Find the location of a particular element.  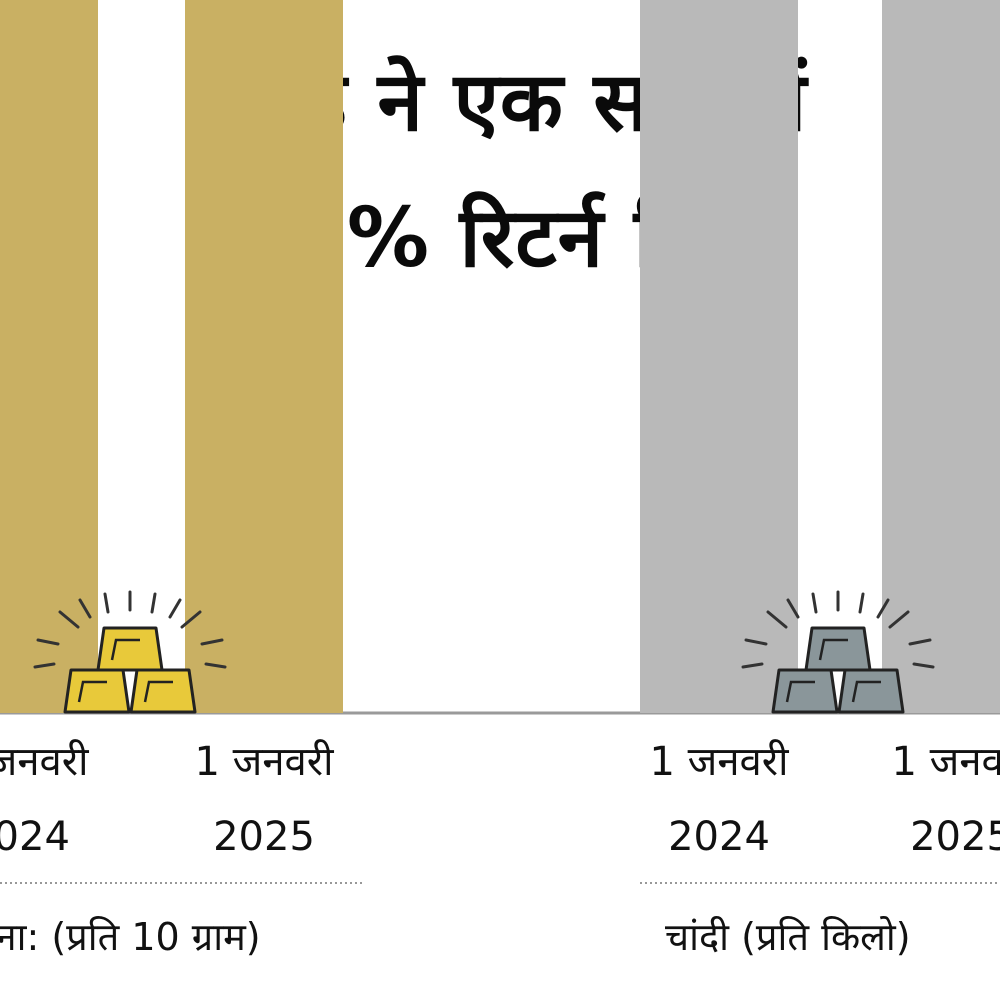

category-year-1-1: 2025 is located at coordinates (955, 837).